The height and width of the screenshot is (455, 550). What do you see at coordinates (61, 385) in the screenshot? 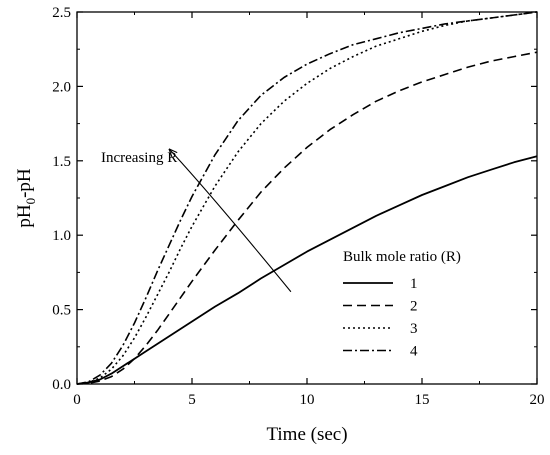
I see `y-tick-label: 0.0` at bounding box center [61, 385].